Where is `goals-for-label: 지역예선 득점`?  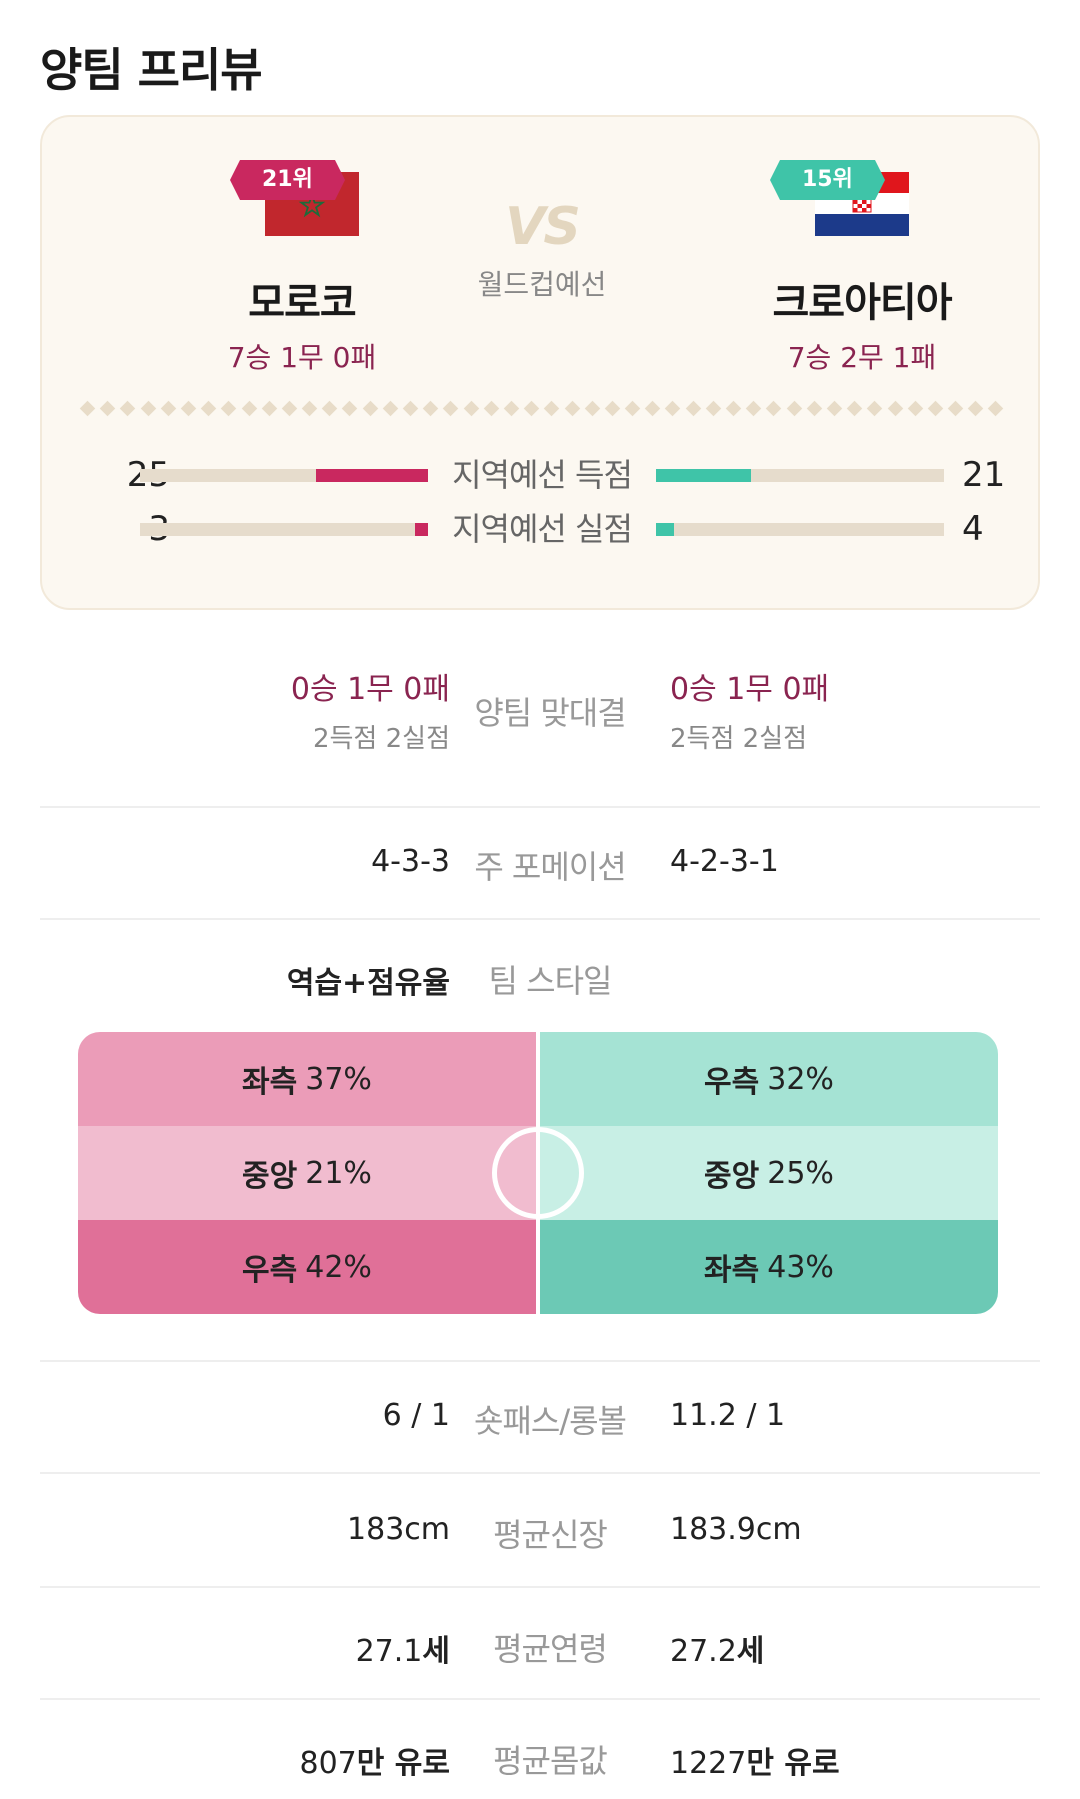
goals-for-label: 지역예선 득점 is located at coordinates (542, 475).